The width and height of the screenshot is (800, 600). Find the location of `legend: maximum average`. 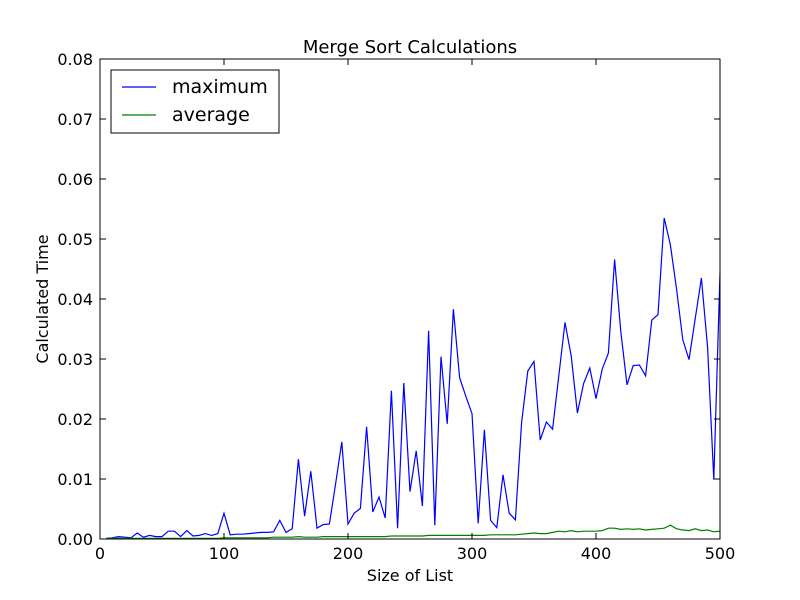

legend: maximum average is located at coordinates (195, 101).